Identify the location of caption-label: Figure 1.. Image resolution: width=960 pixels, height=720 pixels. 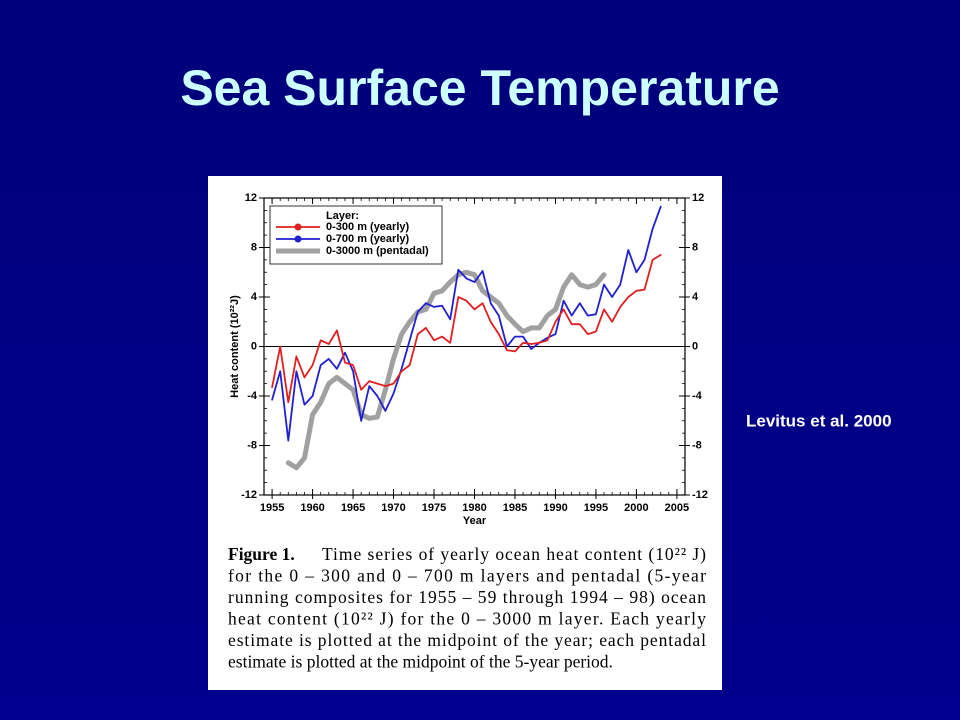
(261, 554).